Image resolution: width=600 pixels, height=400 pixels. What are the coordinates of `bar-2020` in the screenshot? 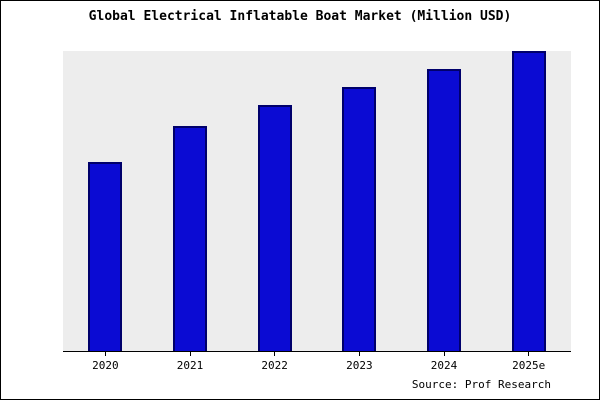 It's located at (105, 256).